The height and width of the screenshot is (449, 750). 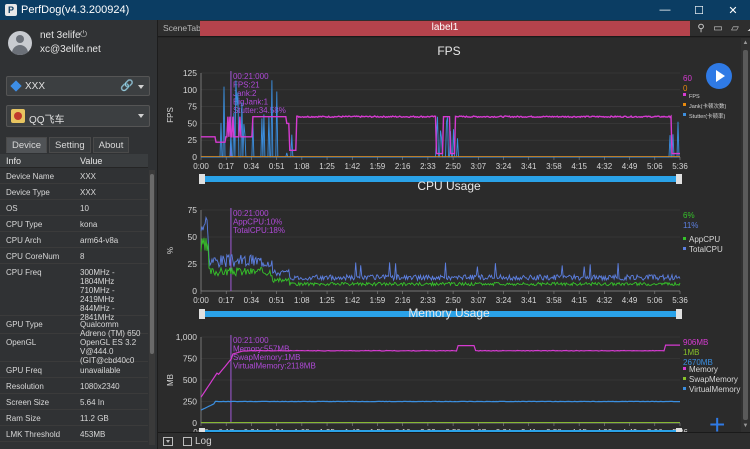 What do you see at coordinates (35, 86) in the screenshot?
I see `device-select-value: XXX` at bounding box center [35, 86].